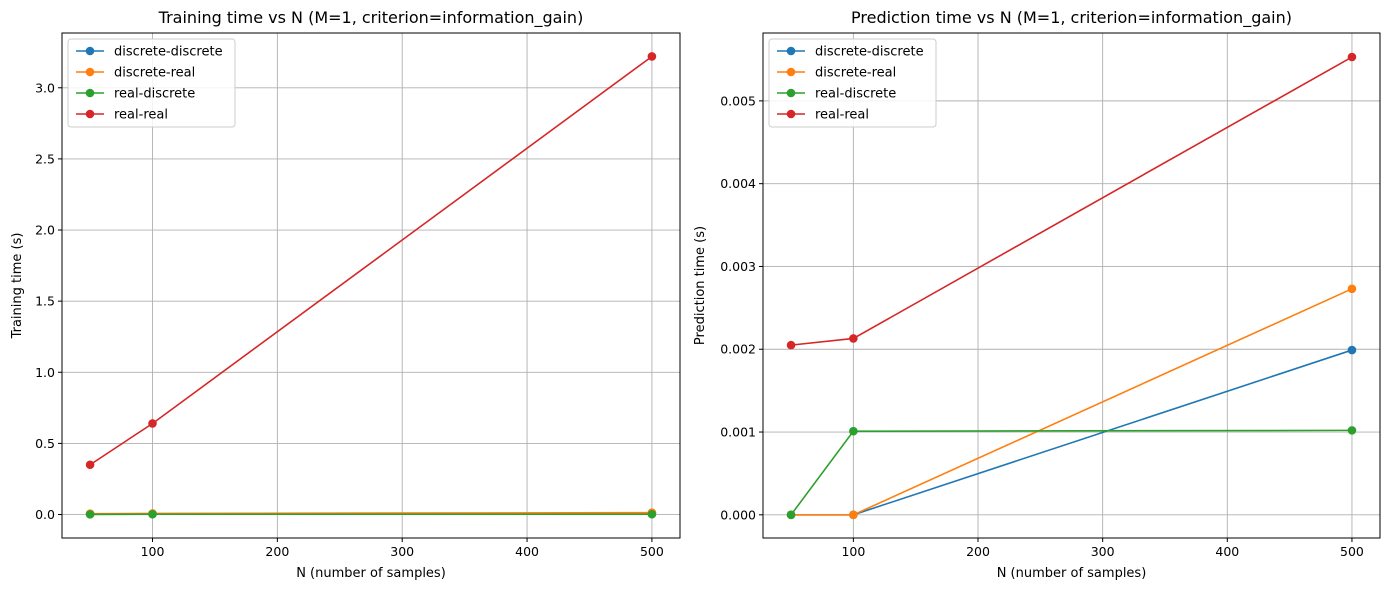 This screenshot has width=1389, height=594. I want to click on data-point-discrete-discrete, so click(1352, 350).